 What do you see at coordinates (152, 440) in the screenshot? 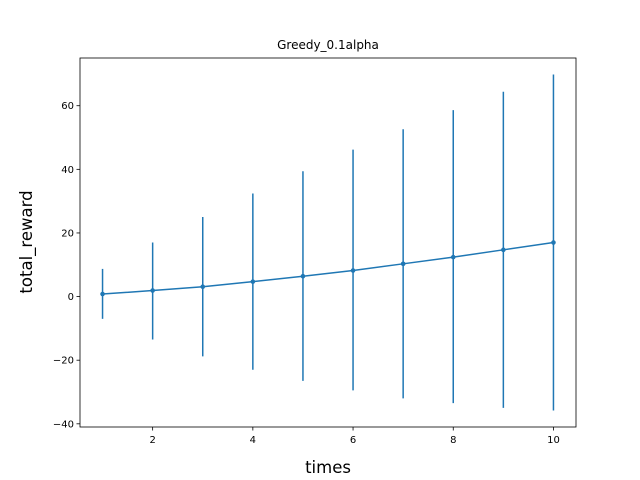
I see `x-tick-label: 2` at bounding box center [152, 440].